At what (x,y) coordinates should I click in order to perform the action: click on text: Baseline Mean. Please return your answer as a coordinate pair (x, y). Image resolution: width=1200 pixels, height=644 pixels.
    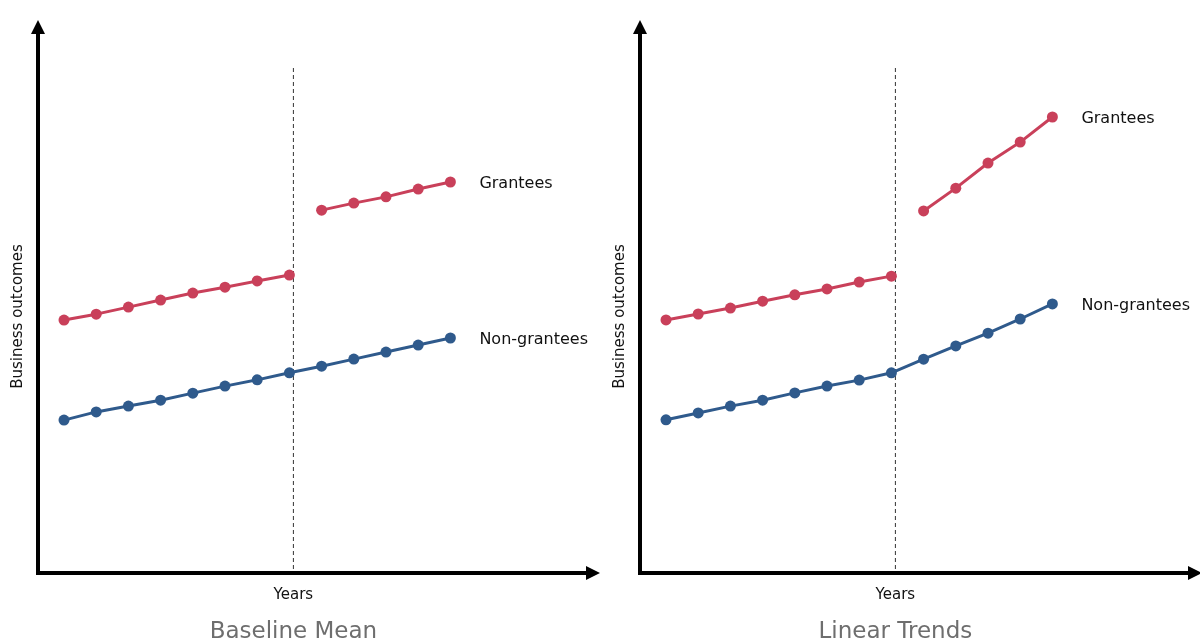
    Looking at the image, I should click on (293, 630).